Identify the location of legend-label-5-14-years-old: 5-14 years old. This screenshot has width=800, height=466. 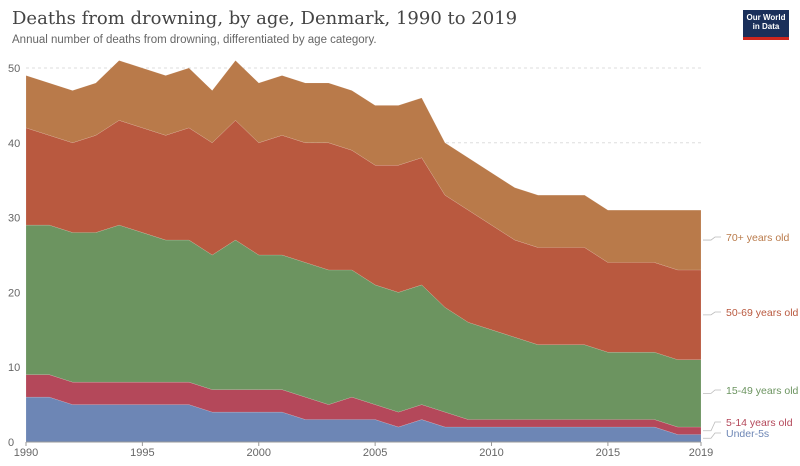
(759, 423).